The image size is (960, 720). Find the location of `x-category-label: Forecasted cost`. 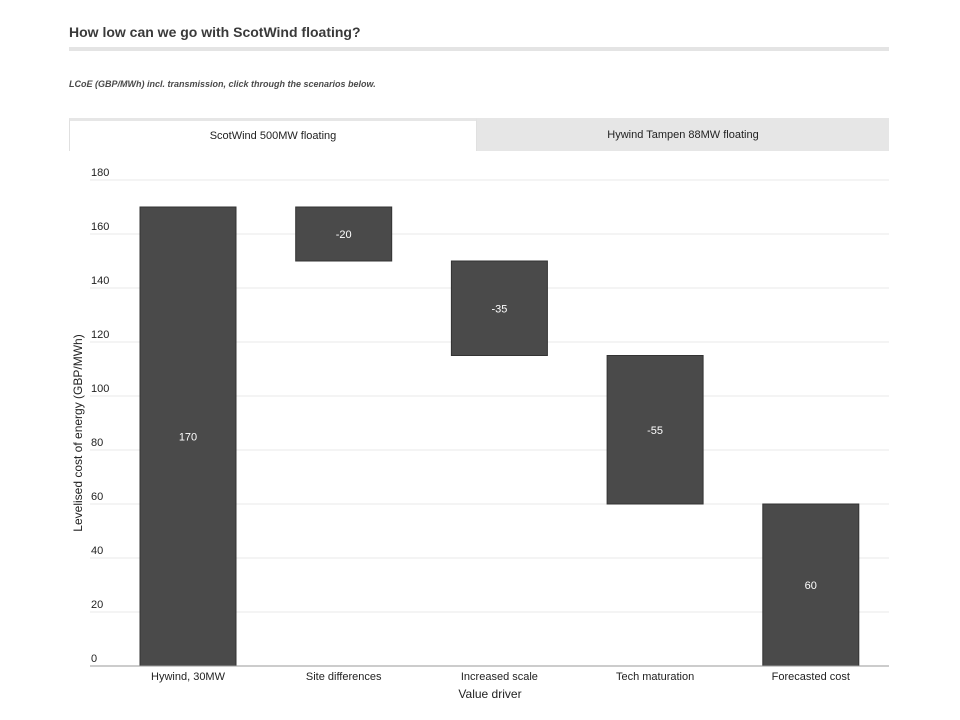

x-category-label: Forecasted cost is located at coordinates (811, 677).